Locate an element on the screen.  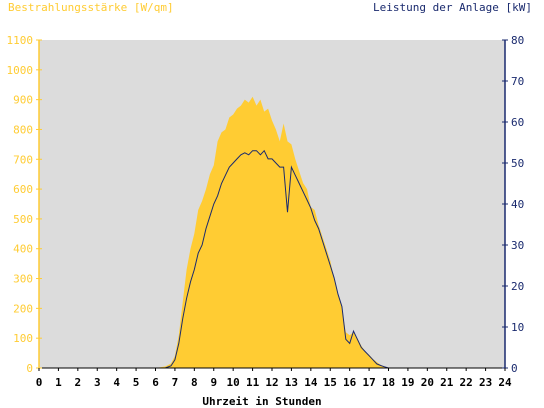
left-tick-label: 500 is located at coordinates (23, 219).